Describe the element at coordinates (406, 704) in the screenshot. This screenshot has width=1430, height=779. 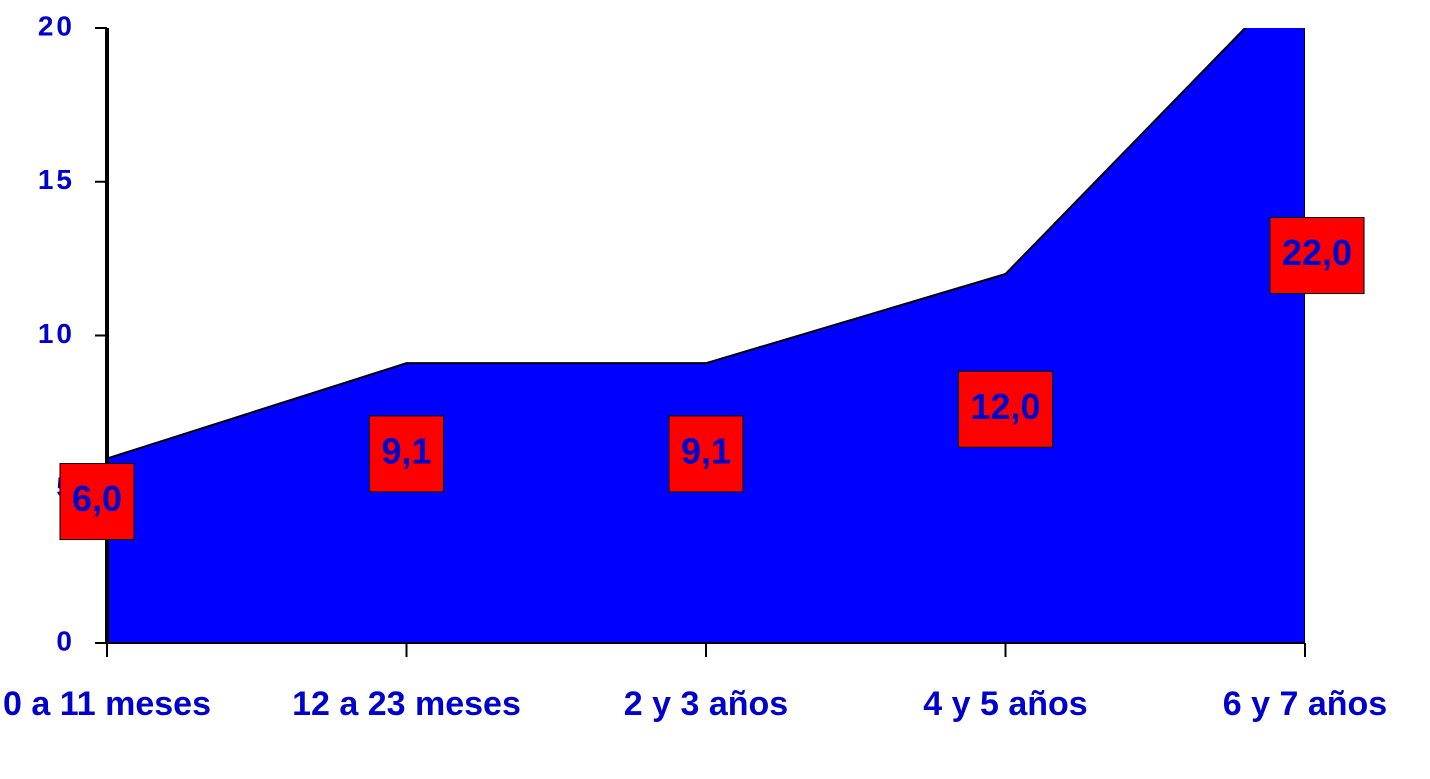
I see `x-tick-label: 12 a 23 meses` at that location.